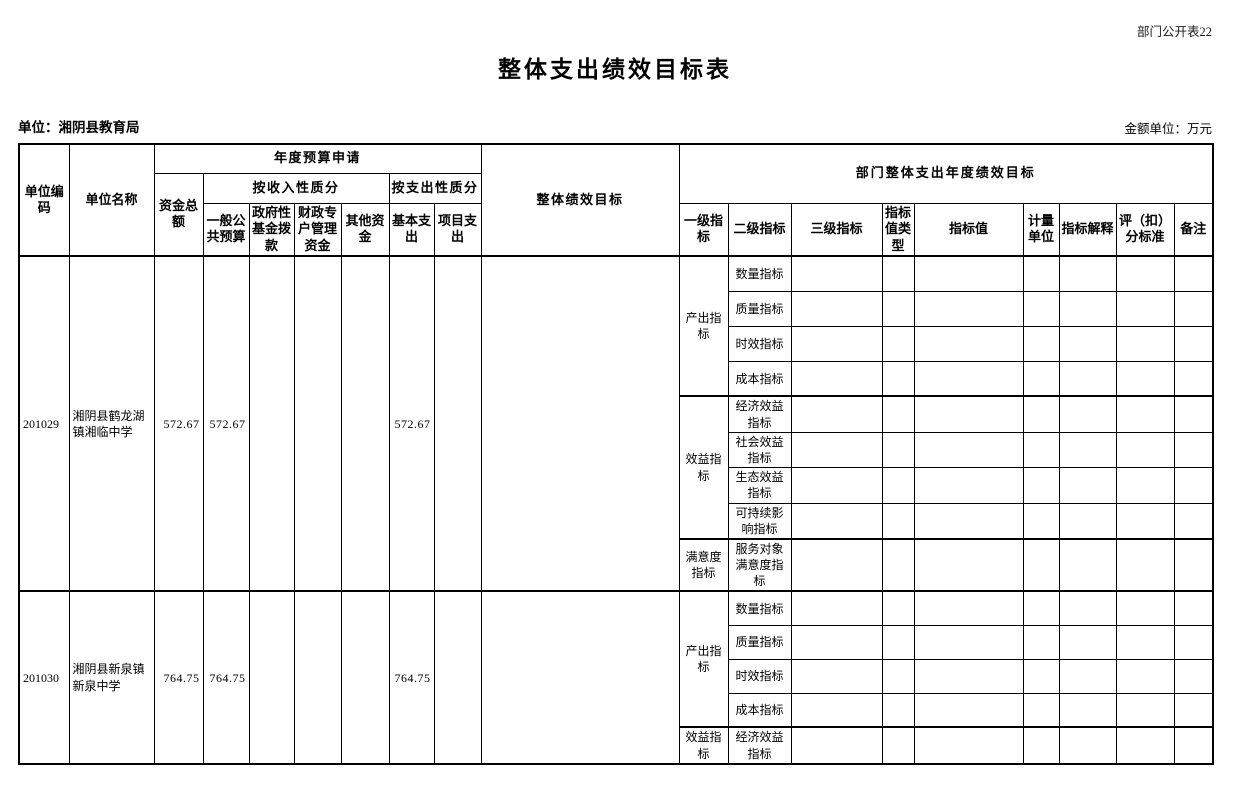  I want to click on level1-indicator-cell: 满意度指标, so click(703, 564).